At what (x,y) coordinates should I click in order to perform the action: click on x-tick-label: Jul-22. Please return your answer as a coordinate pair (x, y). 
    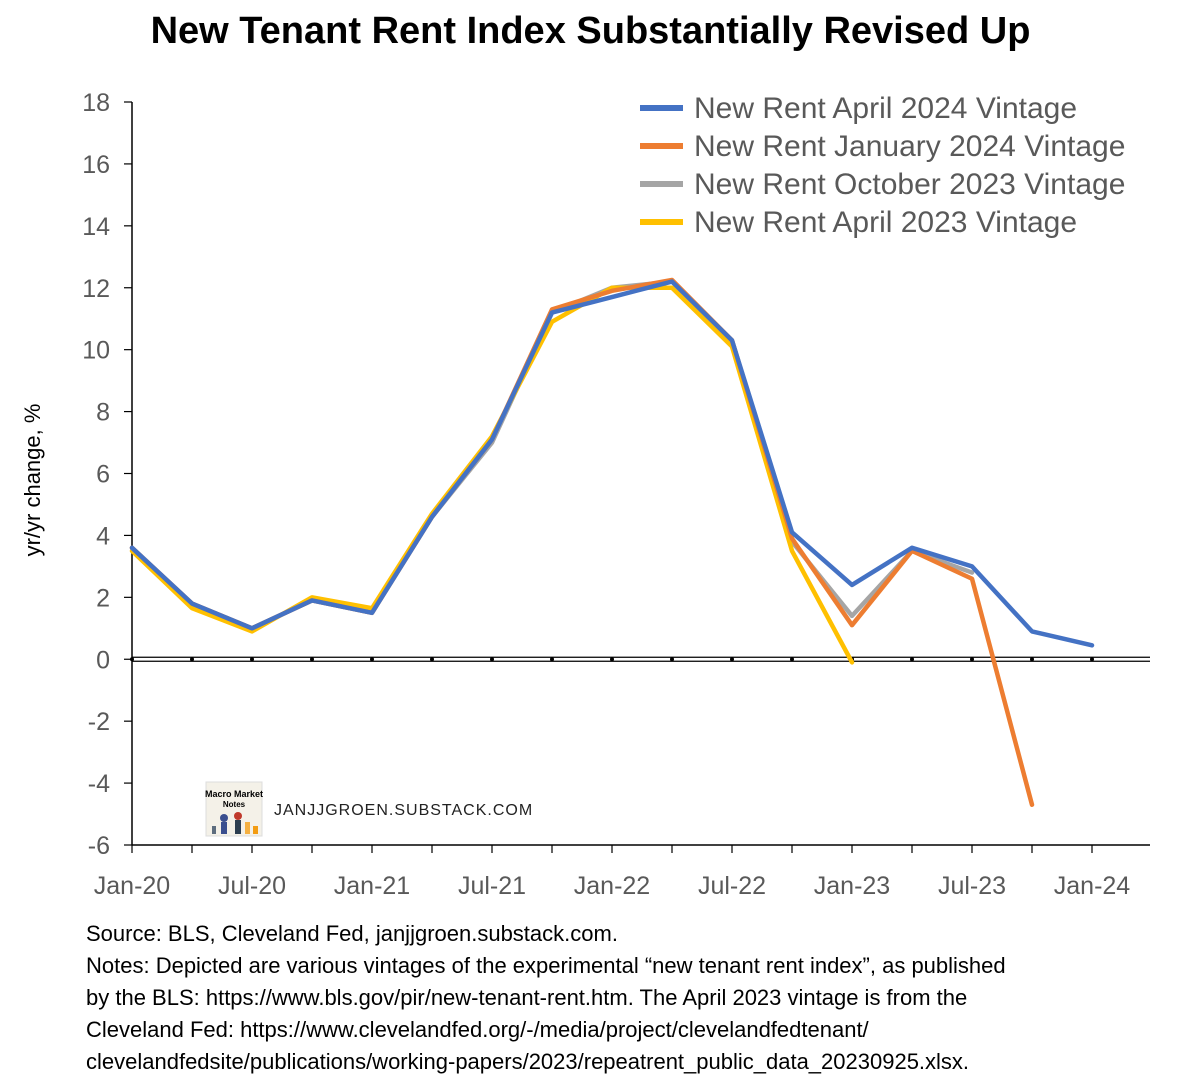
    Looking at the image, I should click on (732, 886).